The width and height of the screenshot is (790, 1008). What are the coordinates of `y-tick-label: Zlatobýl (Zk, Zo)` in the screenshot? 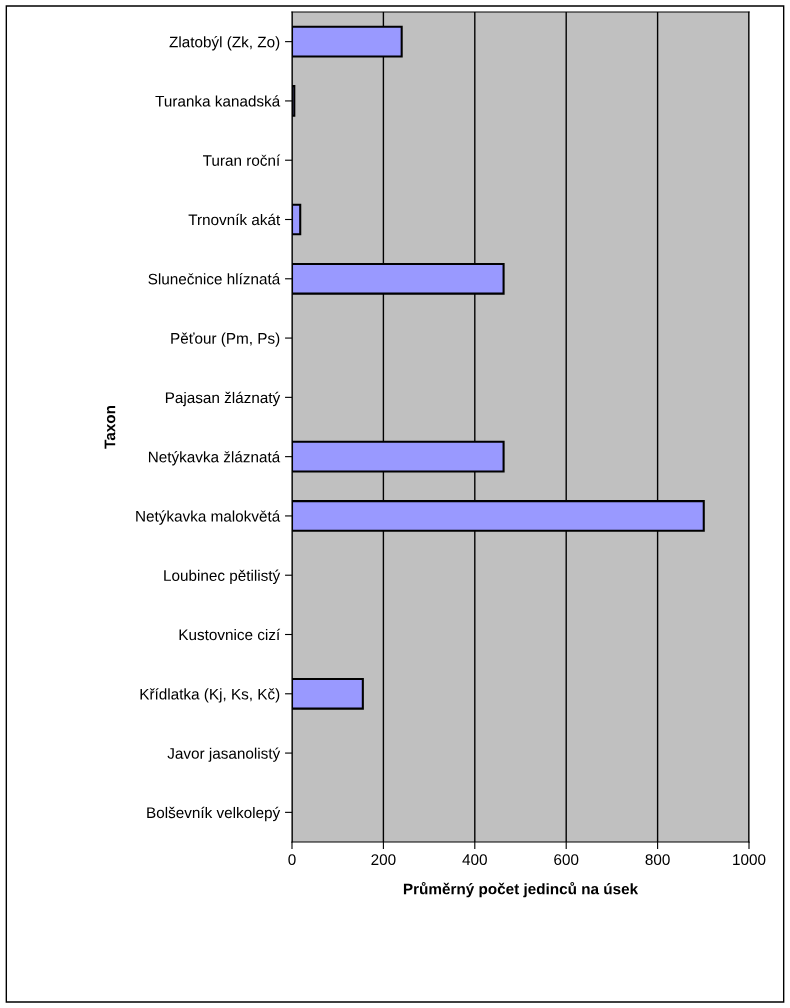 It's located at (224, 43).